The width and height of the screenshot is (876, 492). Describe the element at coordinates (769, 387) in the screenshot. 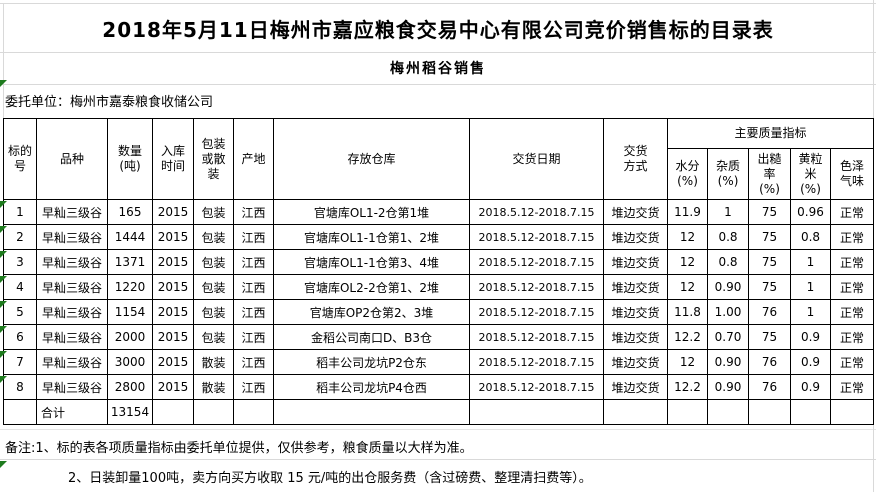

I see `table-cell: 76` at that location.